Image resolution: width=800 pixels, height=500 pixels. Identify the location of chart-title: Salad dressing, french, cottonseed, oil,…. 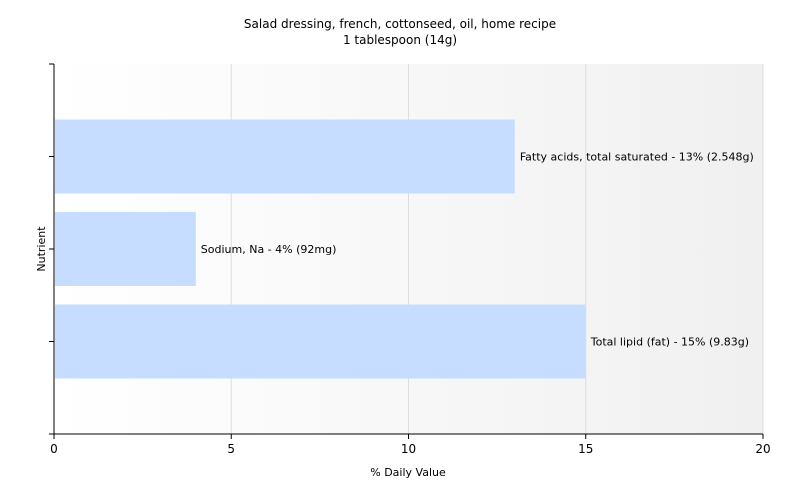
(400, 24).